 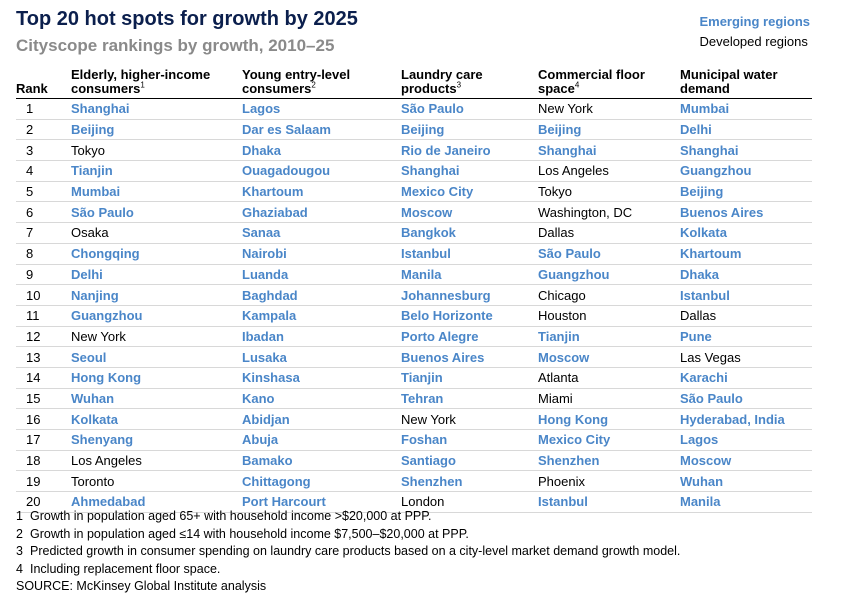 I want to click on cell-elderly-consumers: Chongqing, so click(x=156, y=254).